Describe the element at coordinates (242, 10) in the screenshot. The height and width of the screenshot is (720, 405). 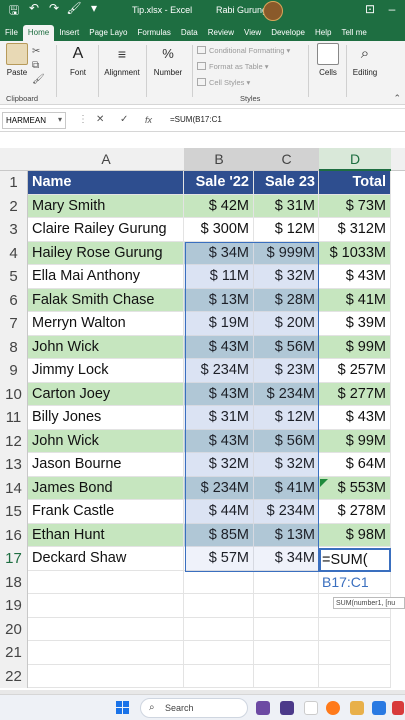
I see `user-name: Rabi Gurung` at that location.